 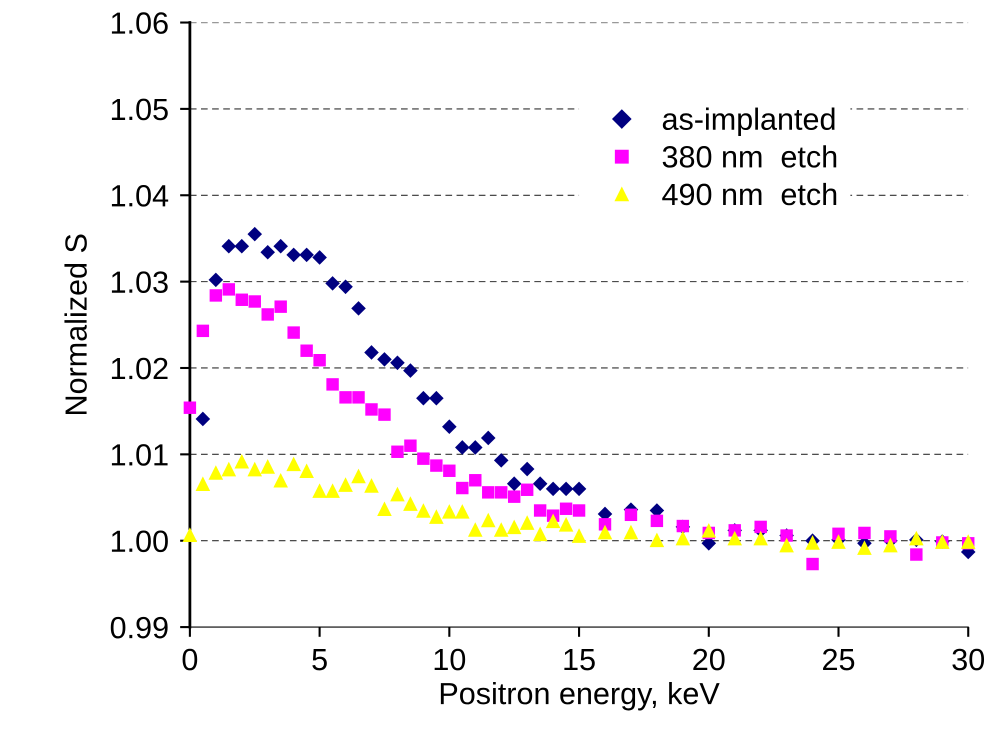 What do you see at coordinates (140, 369) in the screenshot?
I see `y-tick-label: 1.02` at bounding box center [140, 369].